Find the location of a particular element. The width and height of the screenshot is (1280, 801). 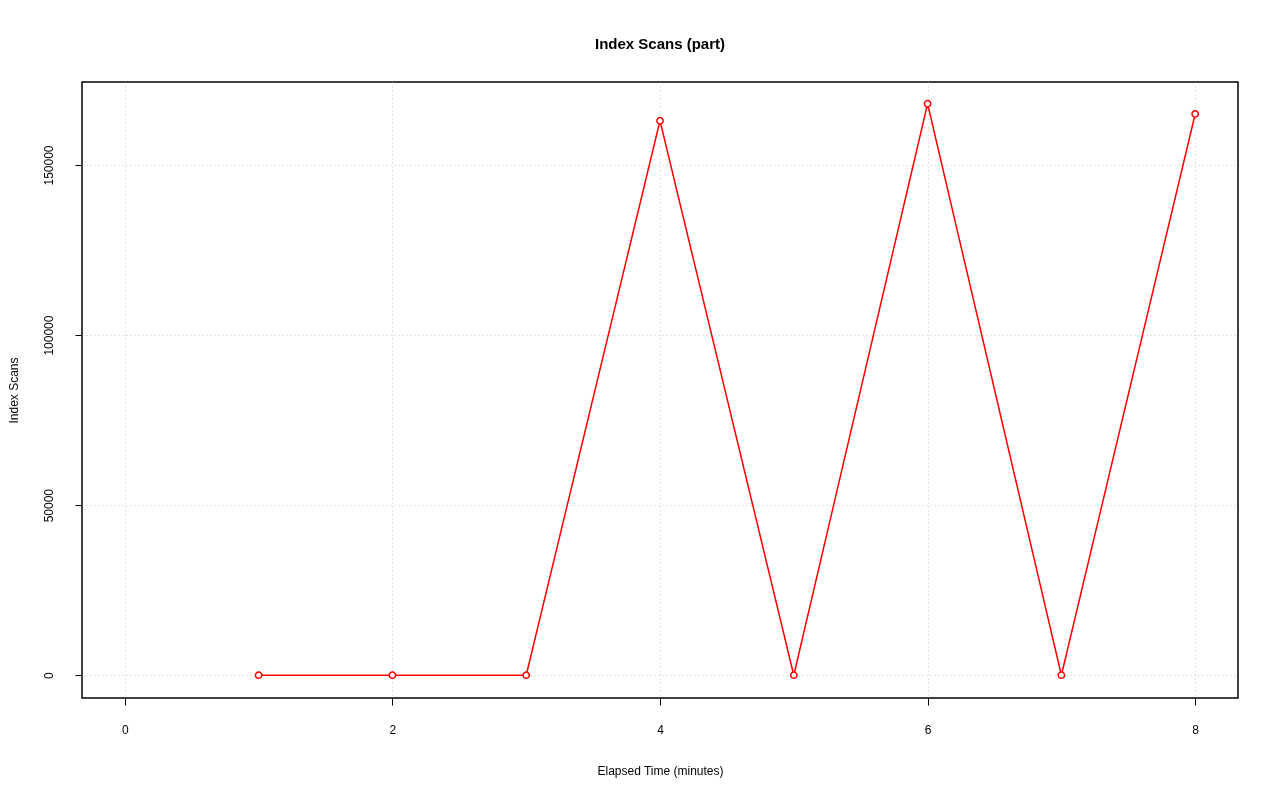

x-tick-label: 6 is located at coordinates (928, 729).